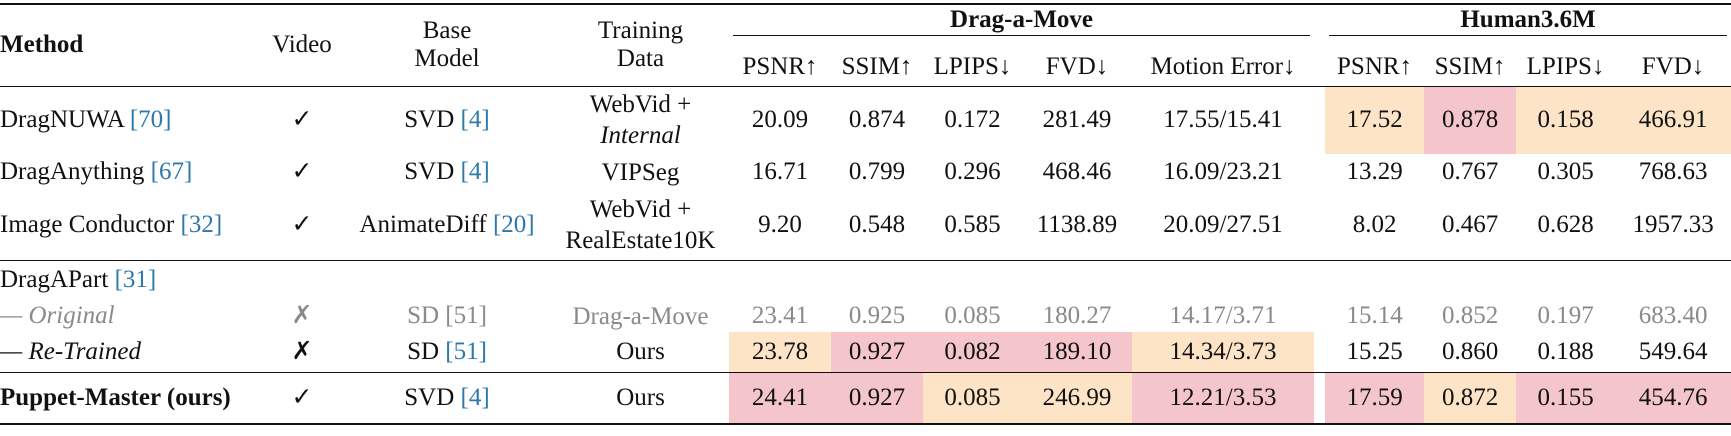  What do you see at coordinates (115, 397) in the screenshot?
I see `method-name: Puppet-Master (ours)` at bounding box center [115, 397].